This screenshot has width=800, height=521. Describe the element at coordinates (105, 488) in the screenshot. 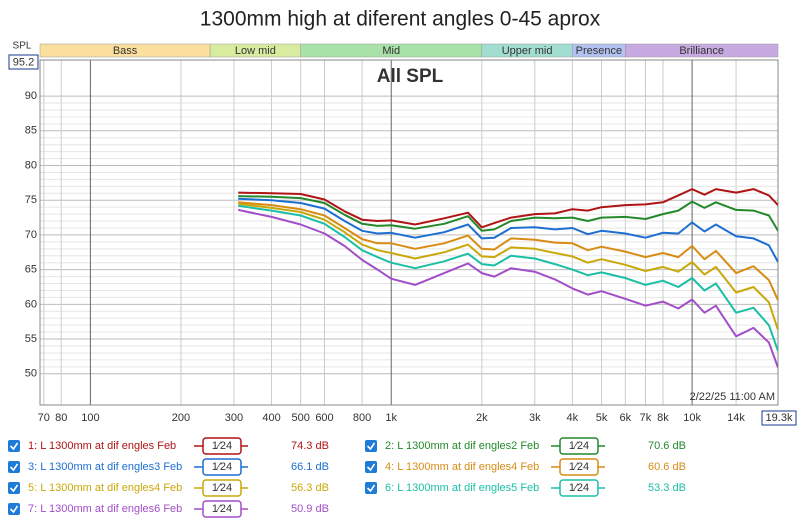

I see `legend-name: 5: L 1300mm at dif engles4 Feb` at that location.